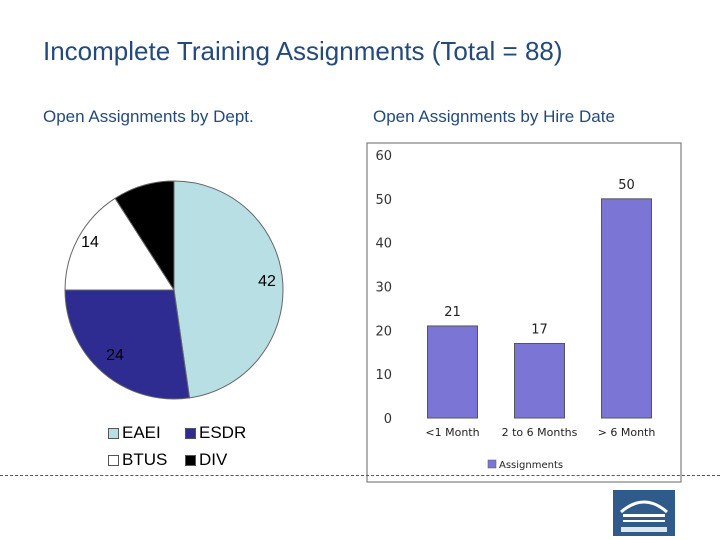  What do you see at coordinates (452, 432) in the screenshot?
I see `x-tick-label-1: <1 Month` at bounding box center [452, 432].